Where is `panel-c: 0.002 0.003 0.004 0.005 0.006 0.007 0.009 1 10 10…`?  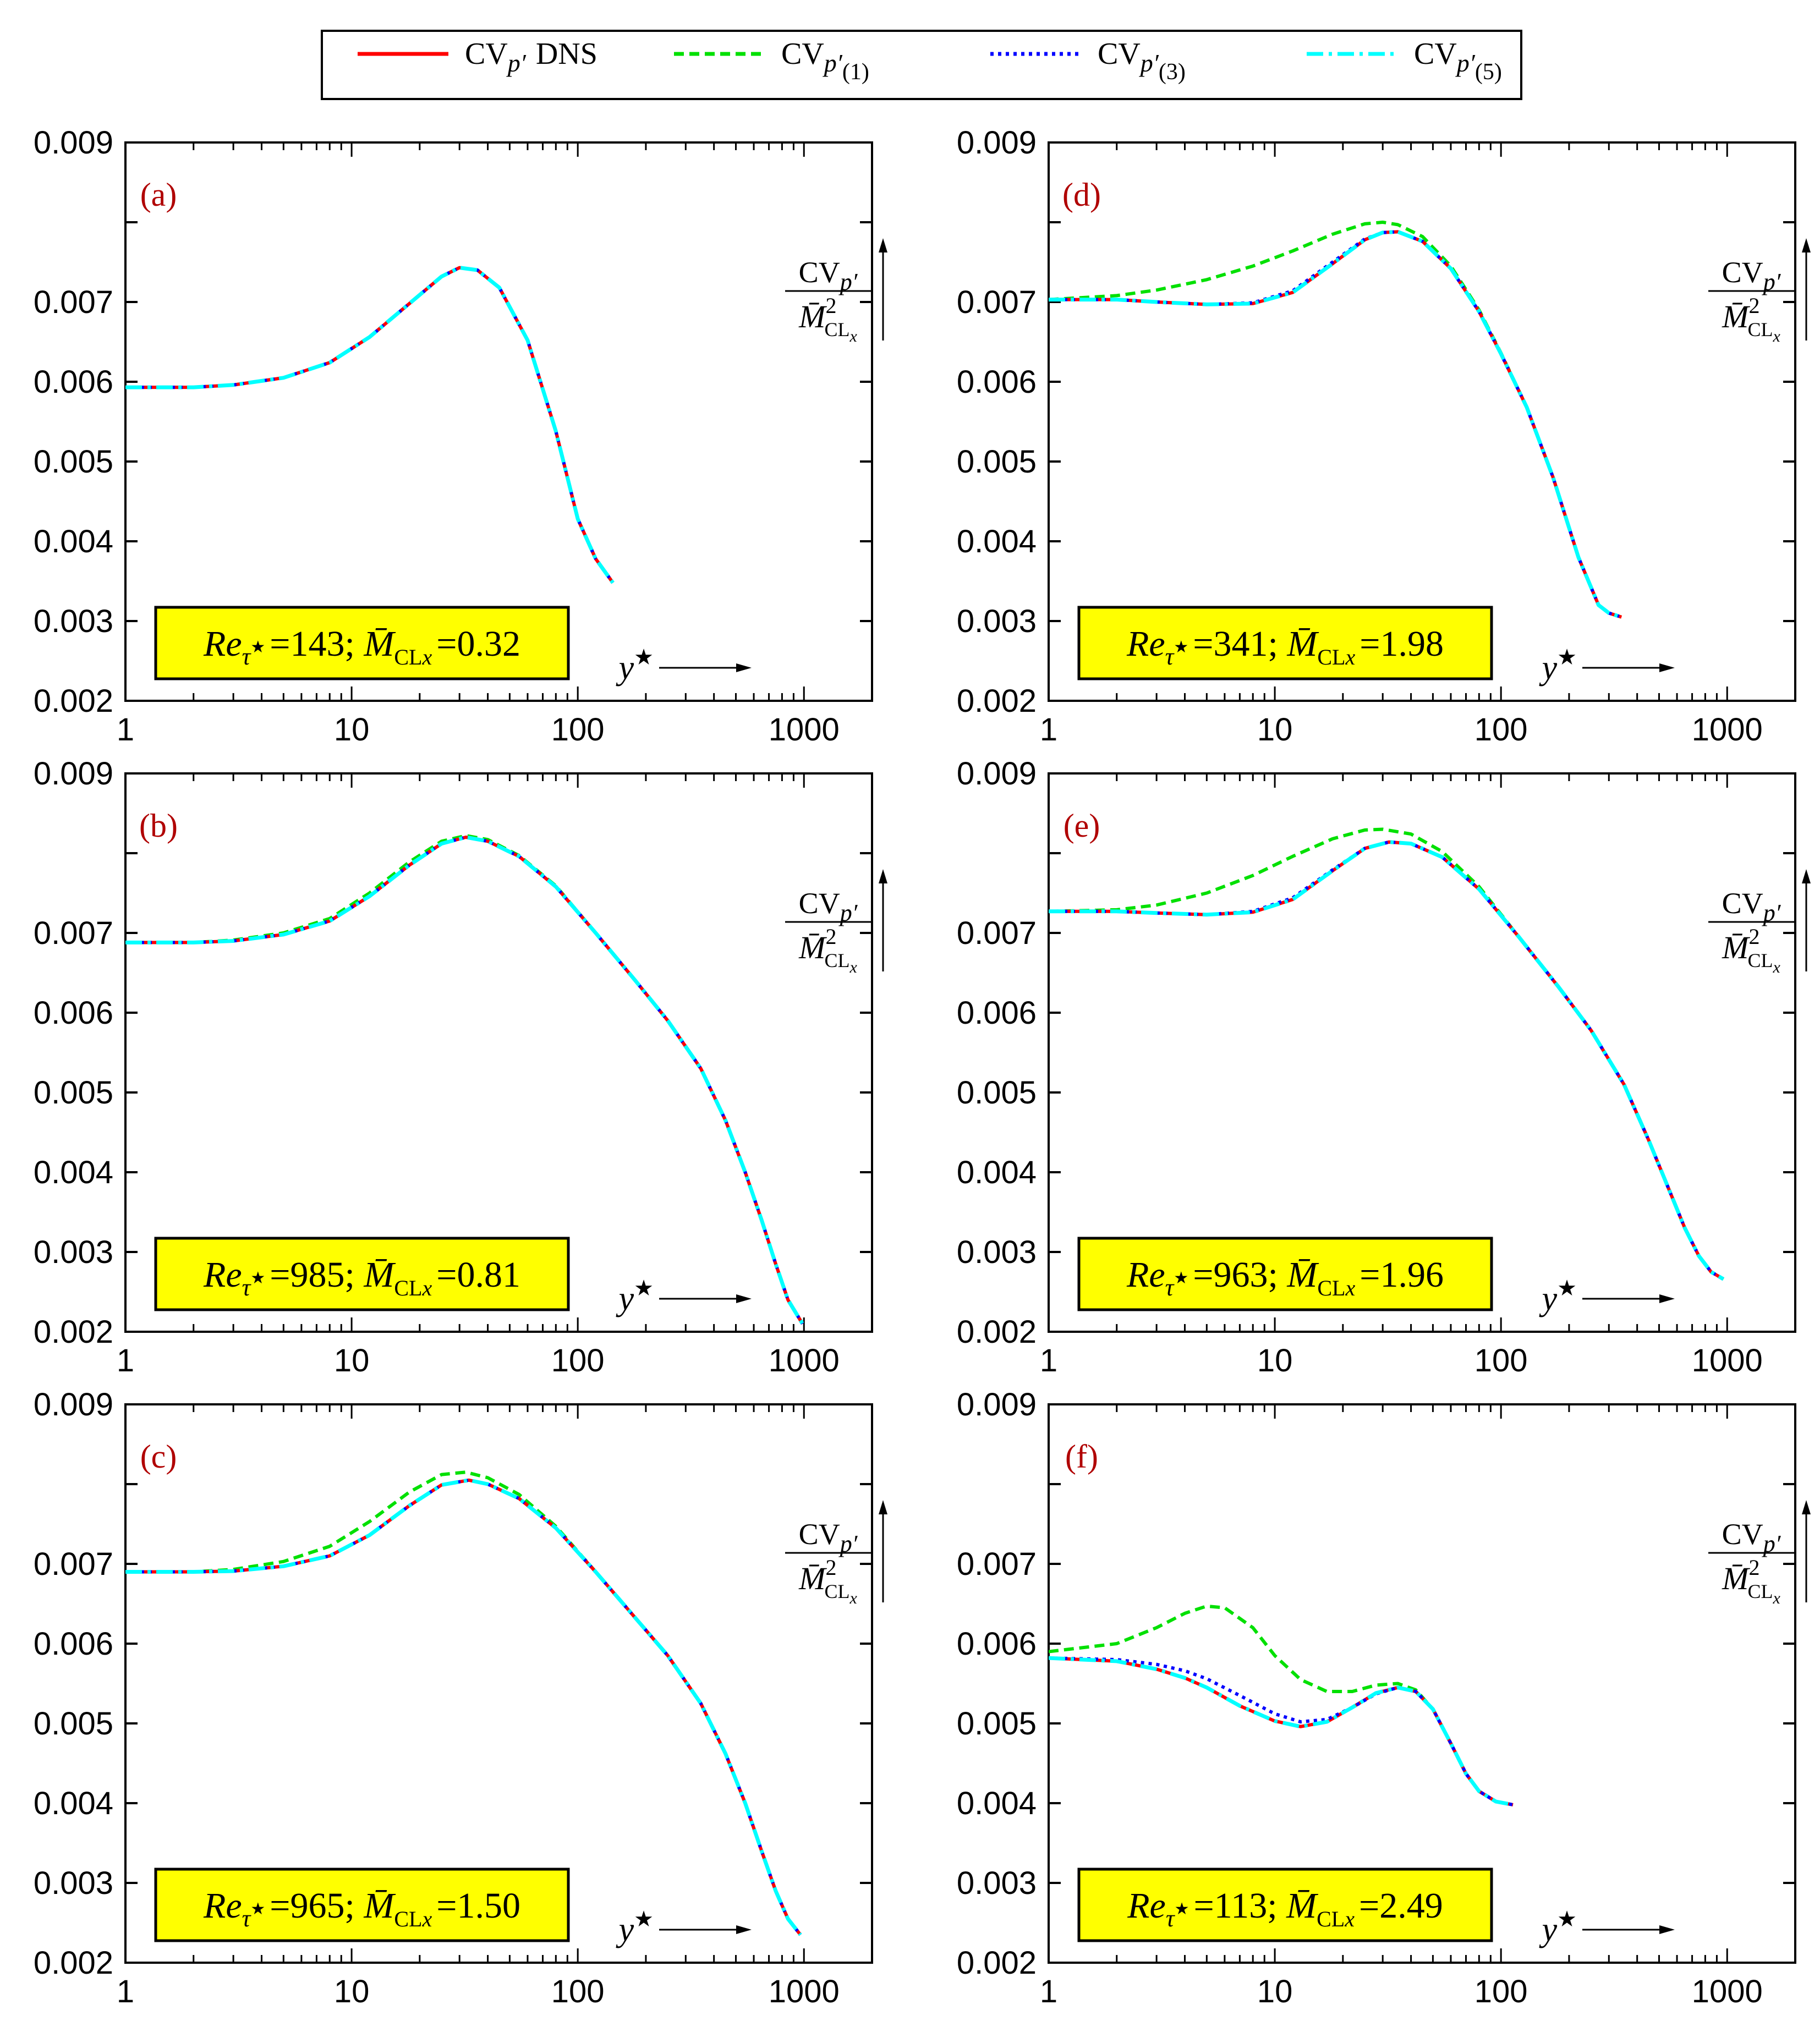
panel-c: 0.002 0.003 0.004 0.005 0.006 0.007 0.009 1 10 10… is located at coordinates (460, 1698).